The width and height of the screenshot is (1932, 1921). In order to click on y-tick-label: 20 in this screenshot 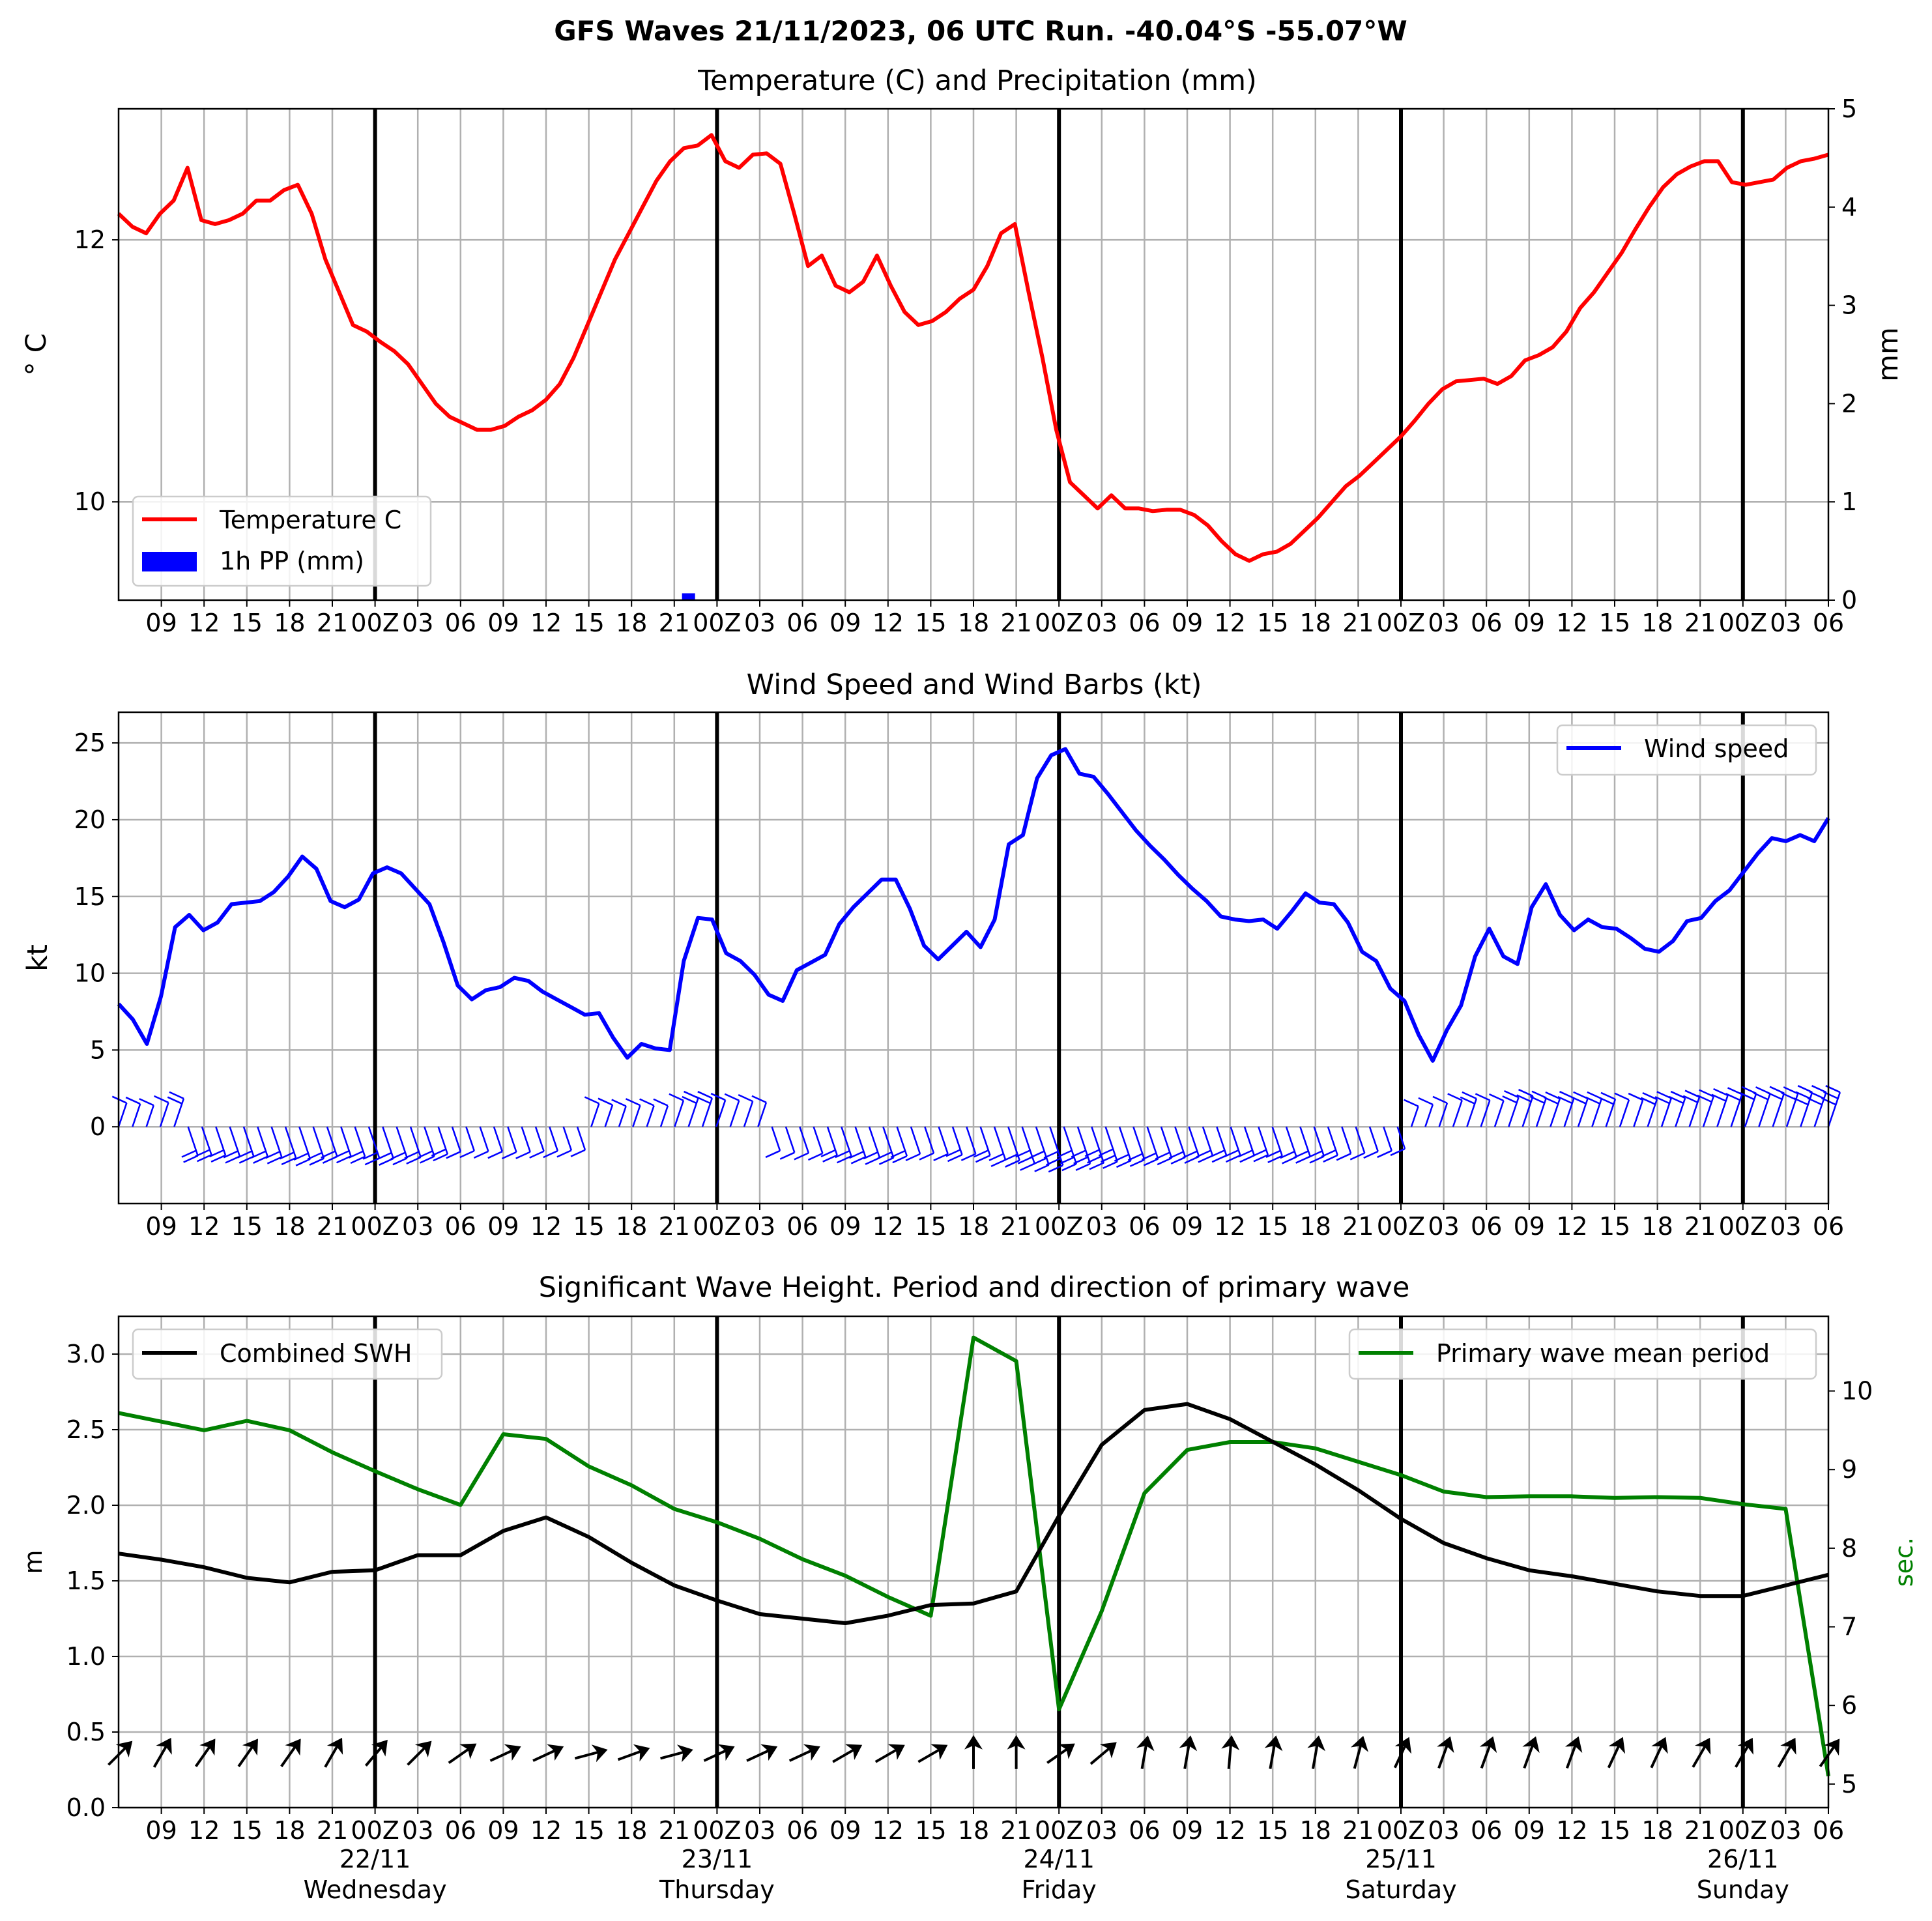, I will do `click(90, 819)`.